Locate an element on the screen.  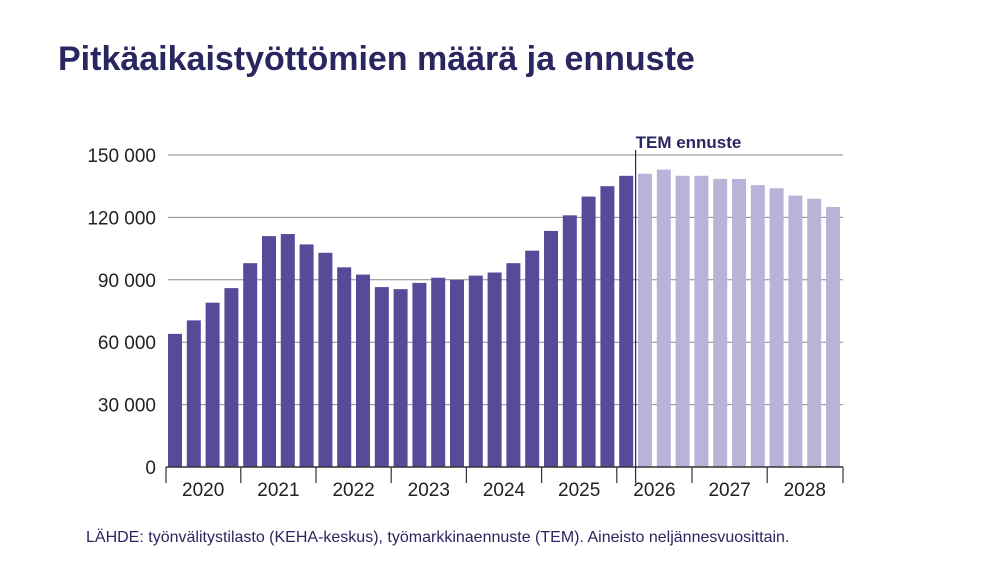
forecast-label: TEM ennuste is located at coordinates (689, 142).